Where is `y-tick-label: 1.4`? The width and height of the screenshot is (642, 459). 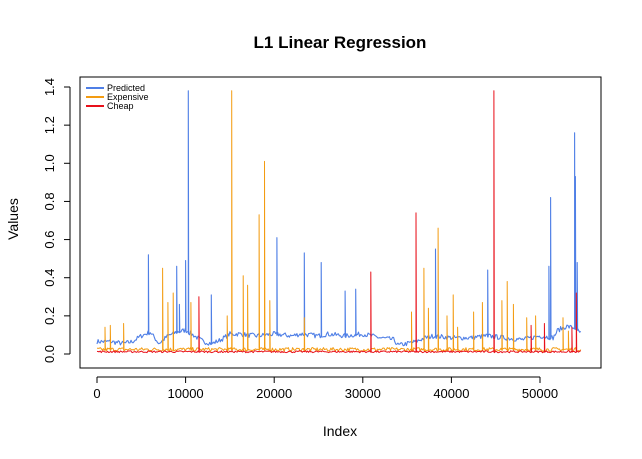
y-tick-label: 1.4 is located at coordinates (49, 87).